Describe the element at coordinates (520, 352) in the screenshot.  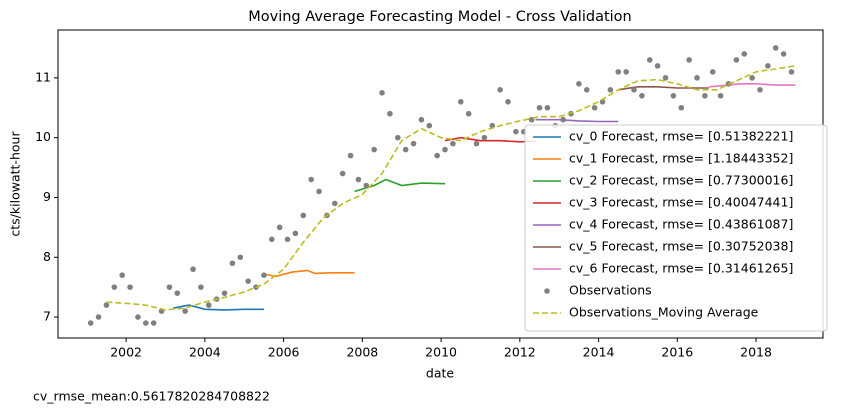
I see `x-tick-label: 2012` at that location.